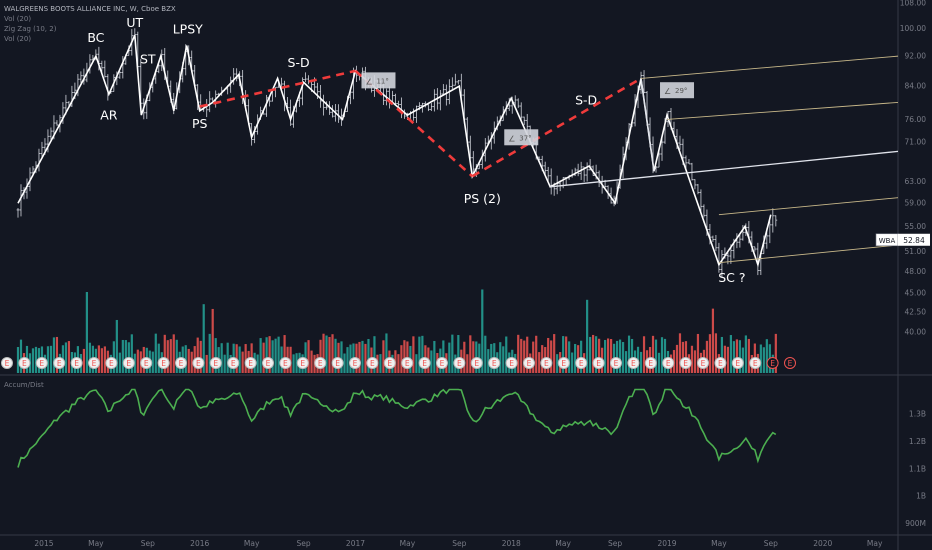  Describe the element at coordinates (511, 543) in the screenshot. I see `time-tick-label: 2018` at that location.